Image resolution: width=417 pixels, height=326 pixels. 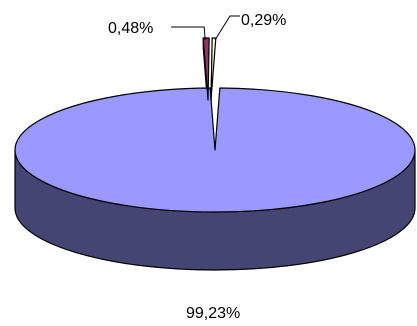 I want to click on slice-label-small-1: 0,48%, so click(x=130, y=28).